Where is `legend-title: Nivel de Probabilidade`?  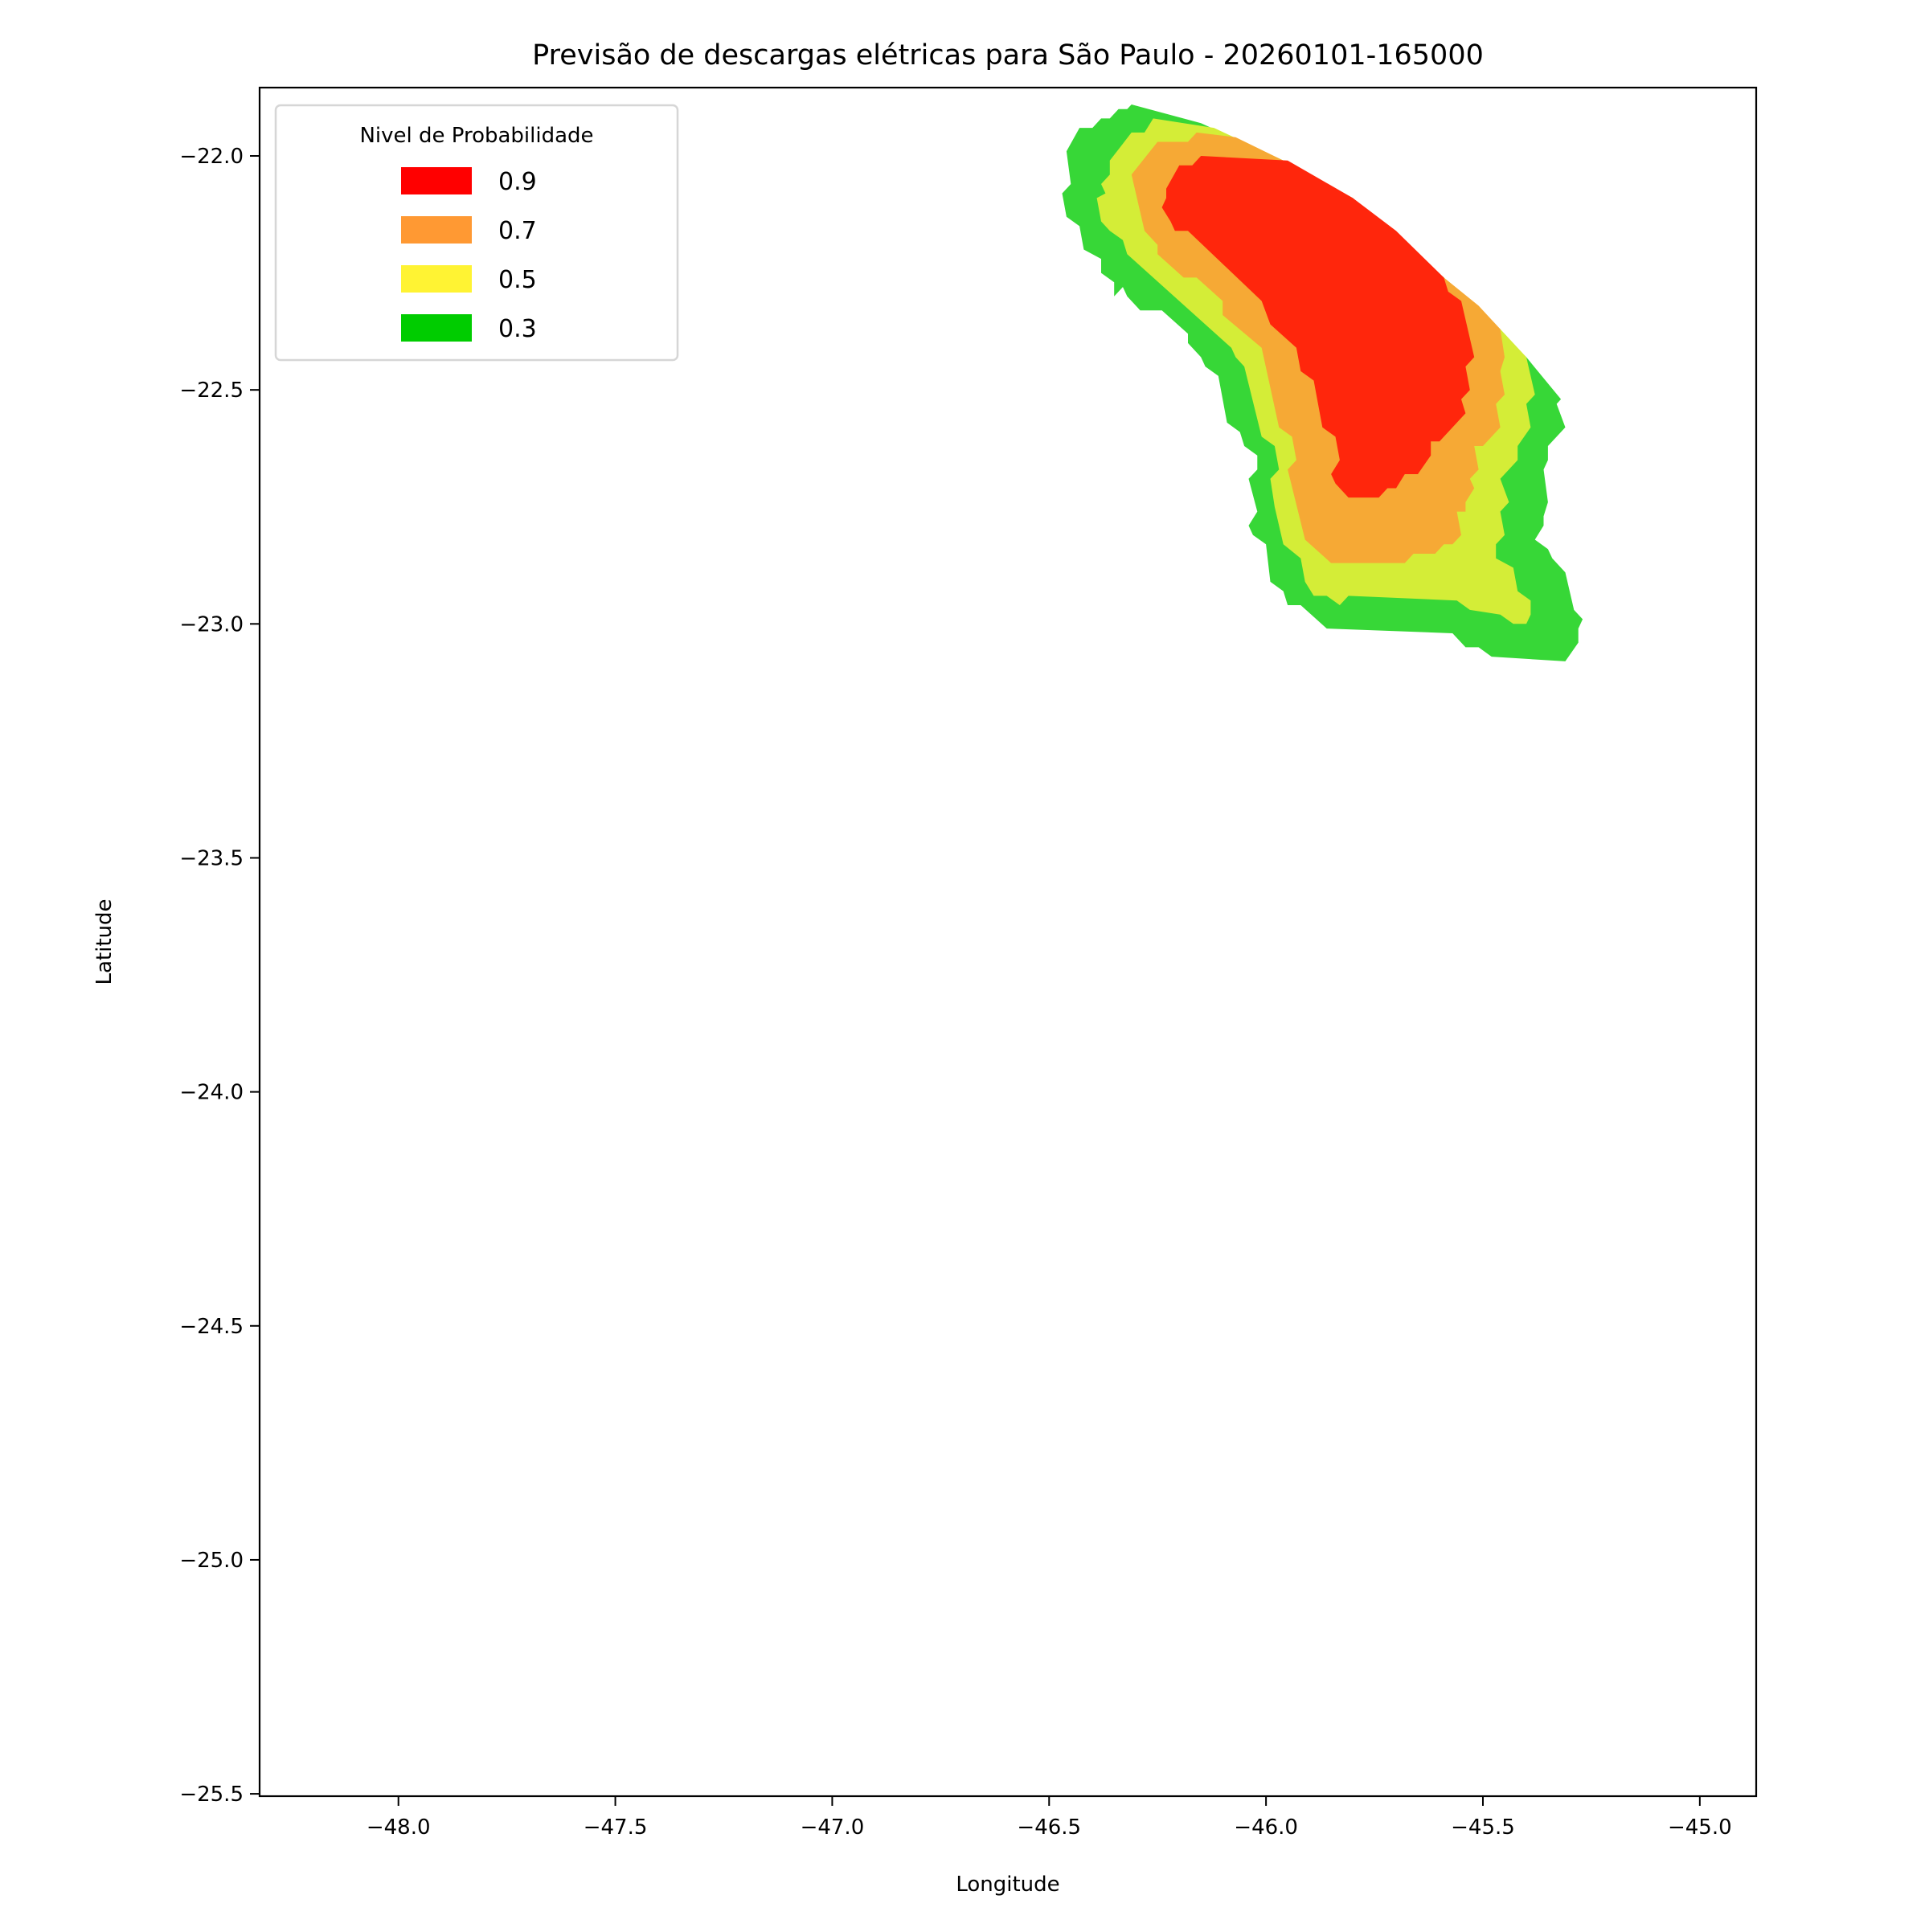
legend-title: Nivel de Probabilidade is located at coordinates (476, 136).